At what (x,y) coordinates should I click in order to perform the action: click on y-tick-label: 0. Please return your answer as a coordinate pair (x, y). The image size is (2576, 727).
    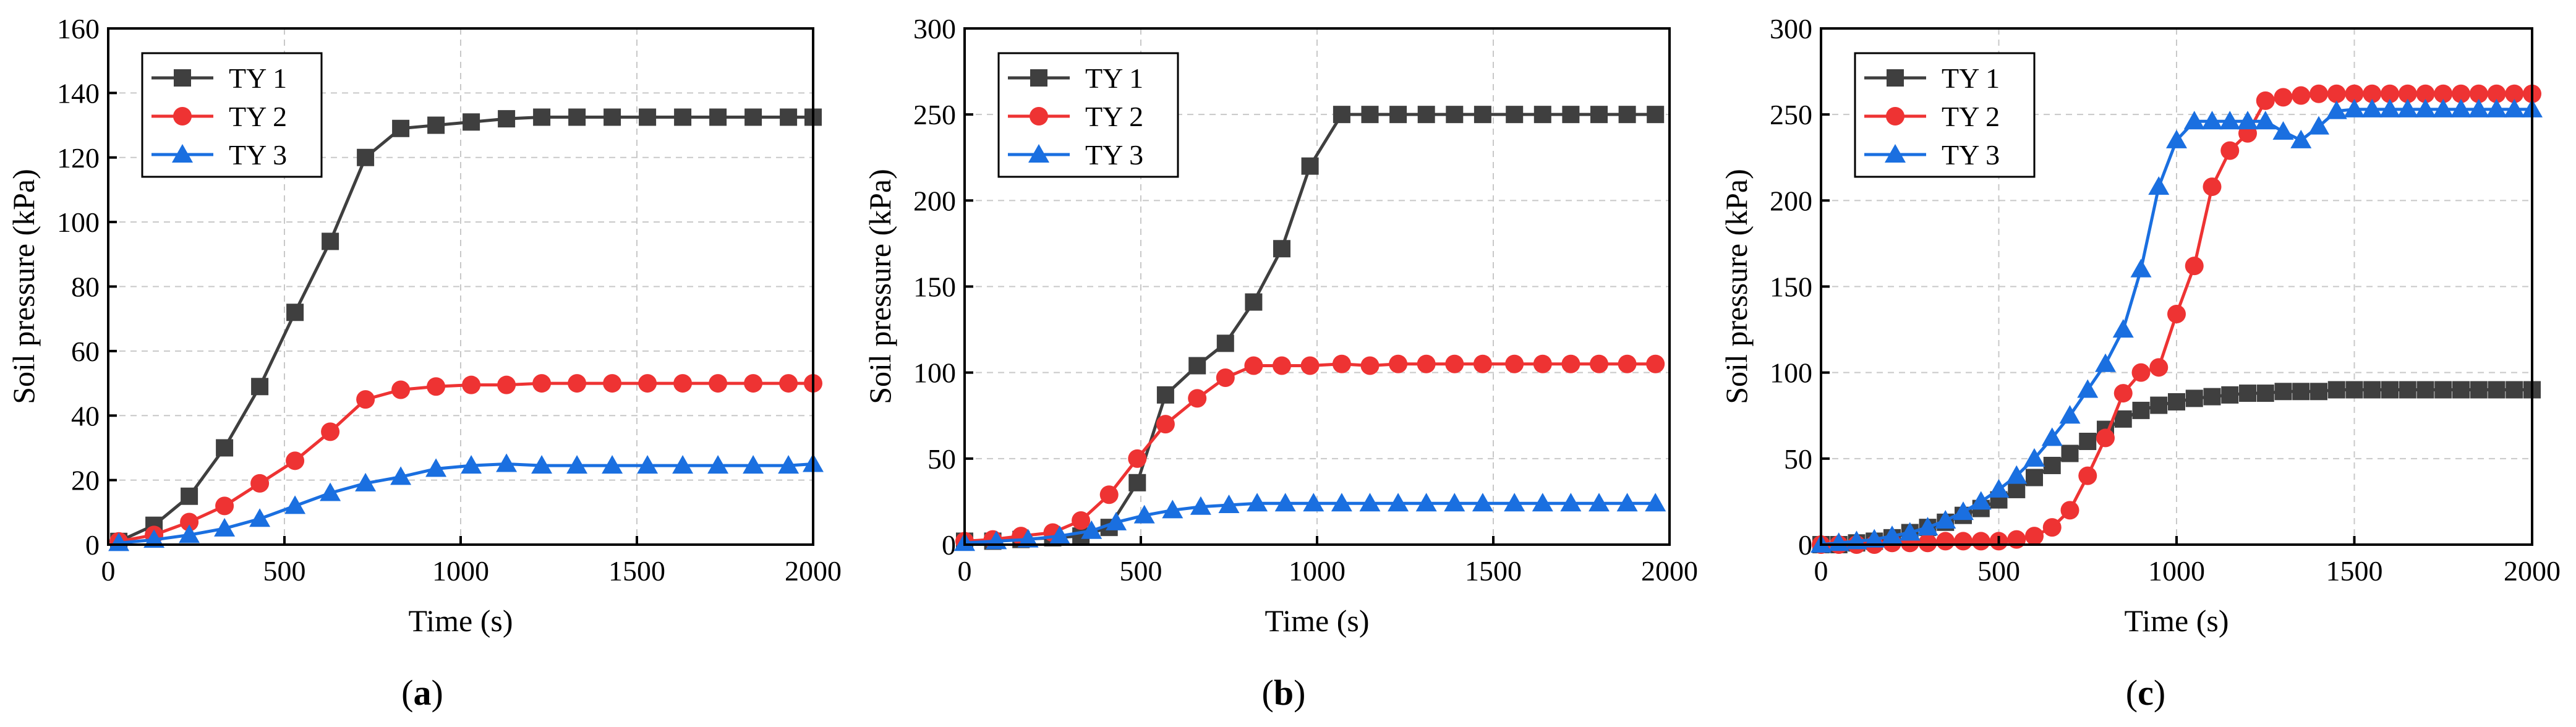
    Looking at the image, I should click on (92, 545).